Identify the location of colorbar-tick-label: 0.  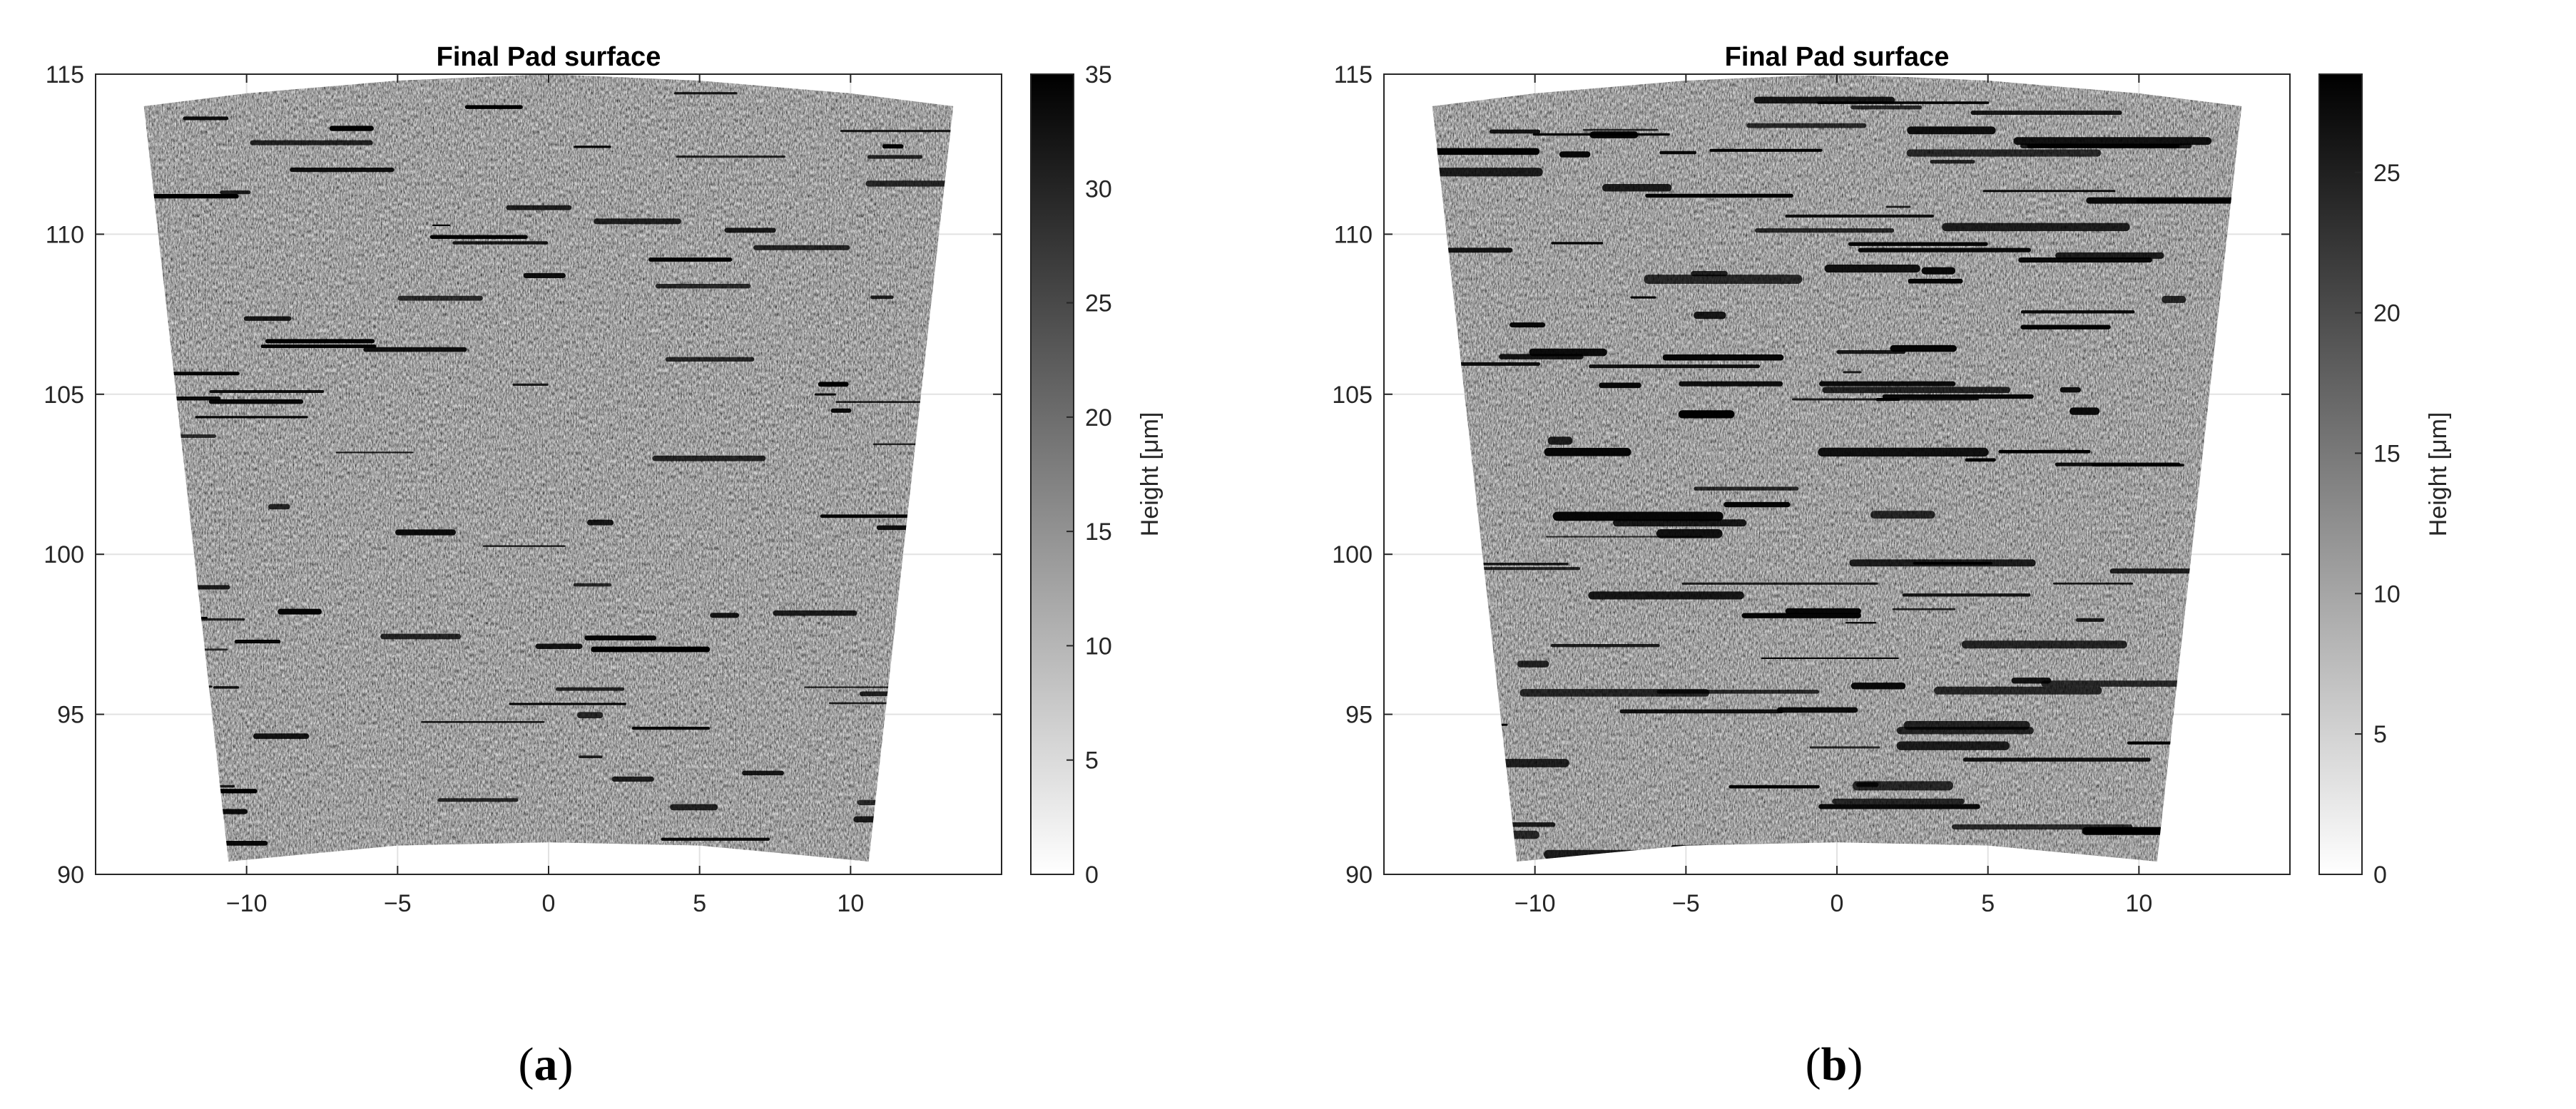
(2380, 875).